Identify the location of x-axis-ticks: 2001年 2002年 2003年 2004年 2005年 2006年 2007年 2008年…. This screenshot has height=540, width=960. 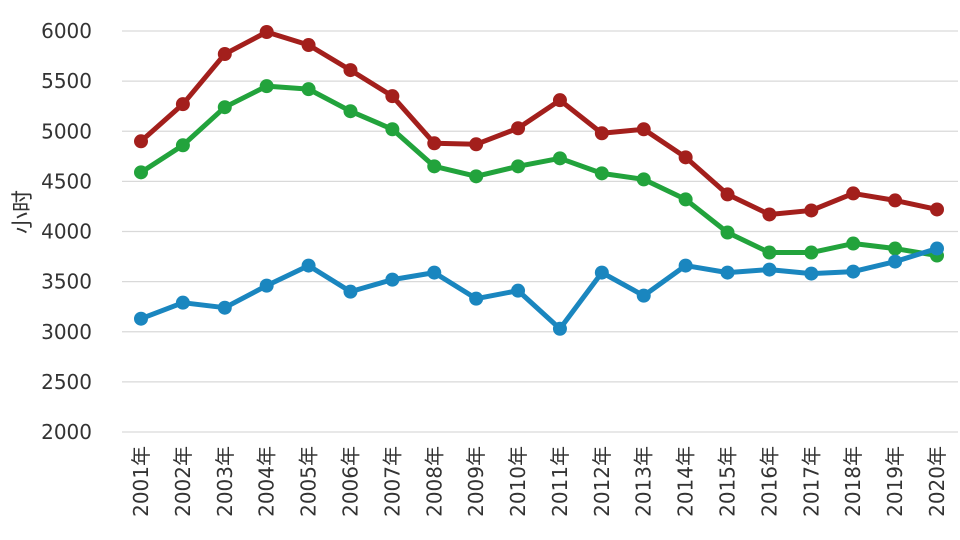
(539, 481).